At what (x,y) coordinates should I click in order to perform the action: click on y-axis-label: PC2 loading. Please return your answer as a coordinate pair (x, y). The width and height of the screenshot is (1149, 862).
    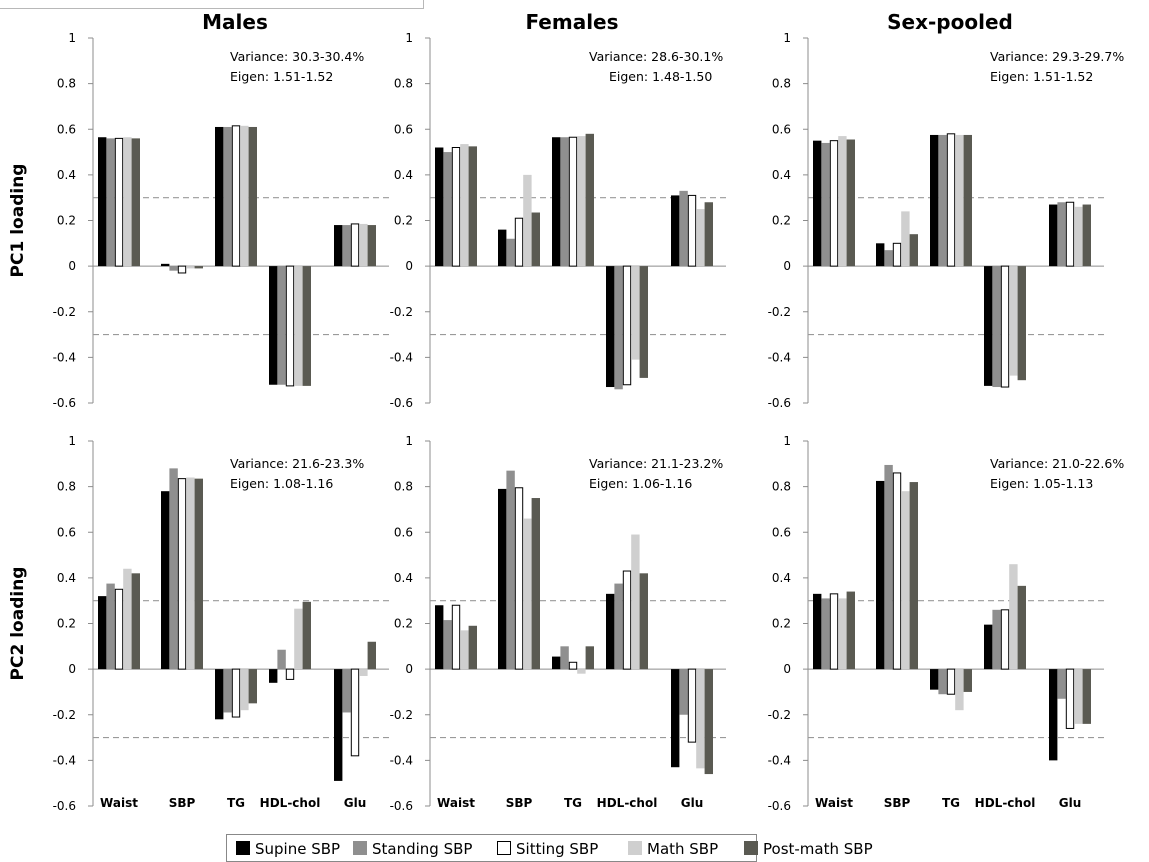
    Looking at the image, I should click on (18, 624).